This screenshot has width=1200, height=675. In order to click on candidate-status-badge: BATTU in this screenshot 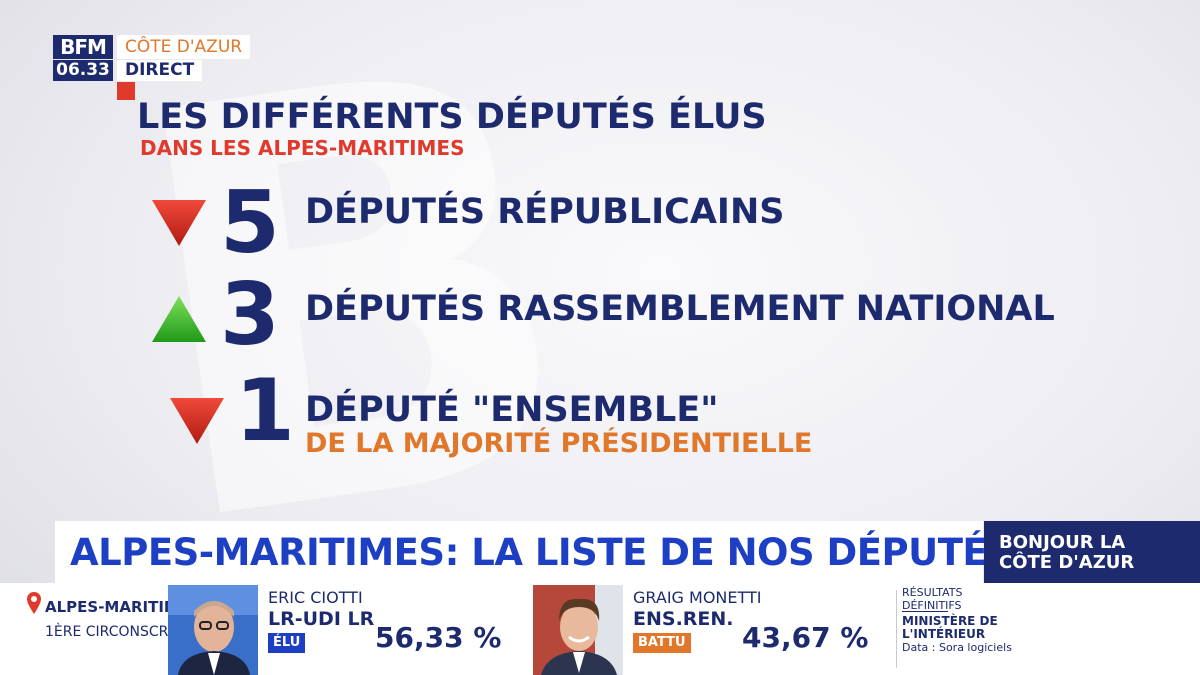, I will do `click(662, 643)`.